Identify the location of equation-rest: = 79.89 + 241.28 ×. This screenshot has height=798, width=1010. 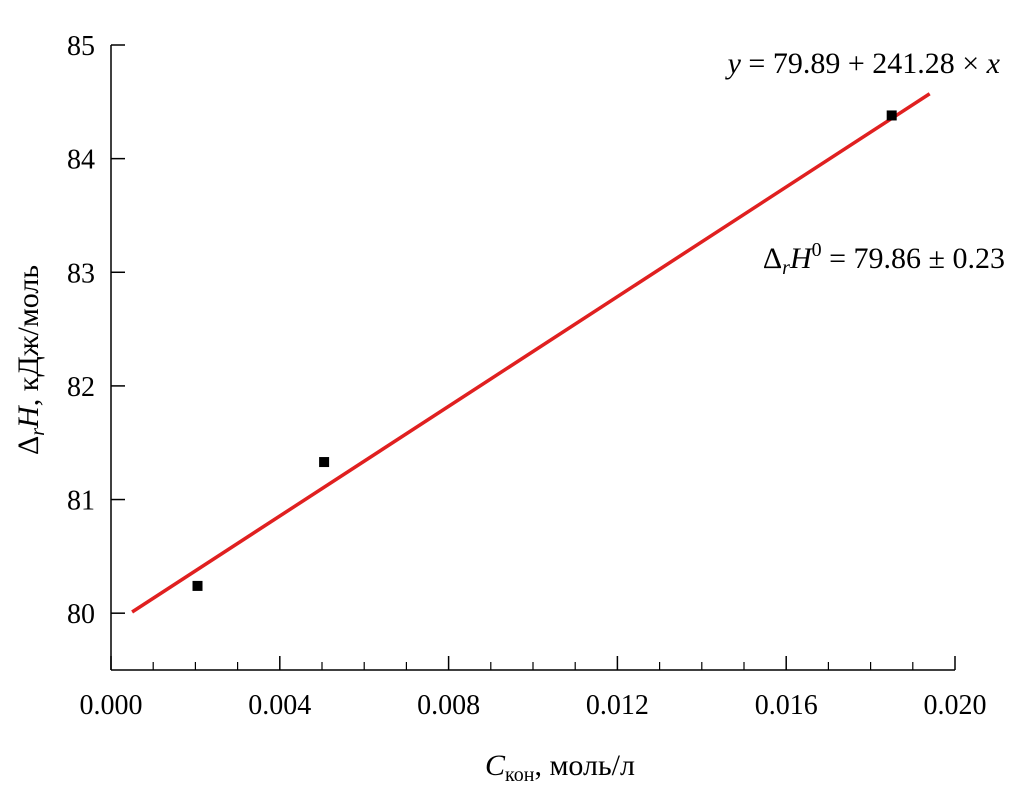
(864, 63).